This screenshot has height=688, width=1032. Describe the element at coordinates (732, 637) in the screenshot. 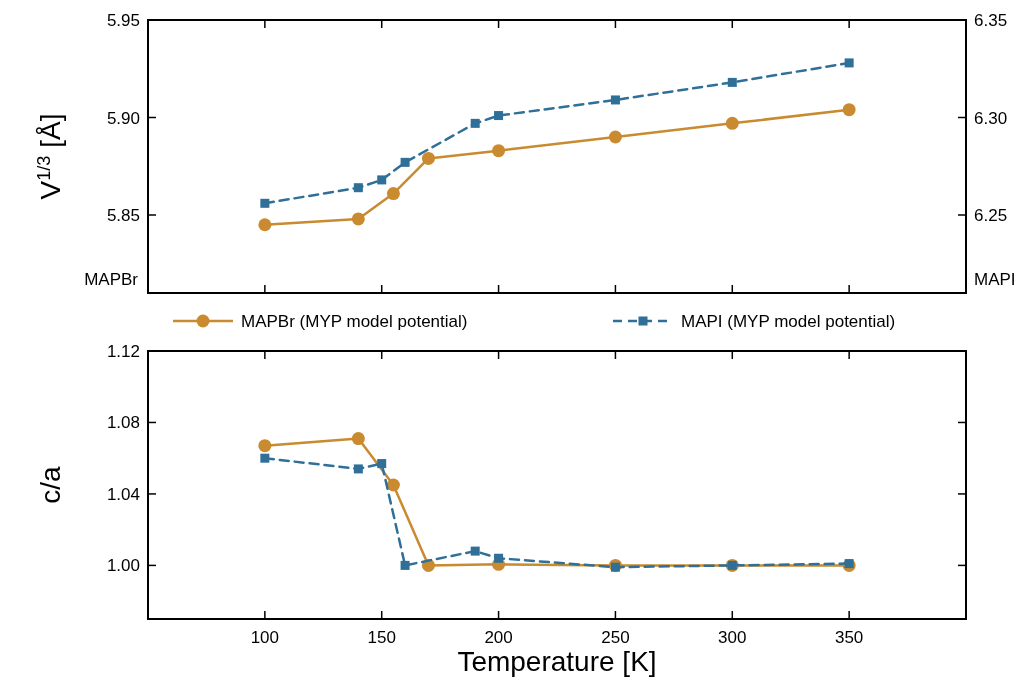

I see `x-tick-label: 300` at that location.